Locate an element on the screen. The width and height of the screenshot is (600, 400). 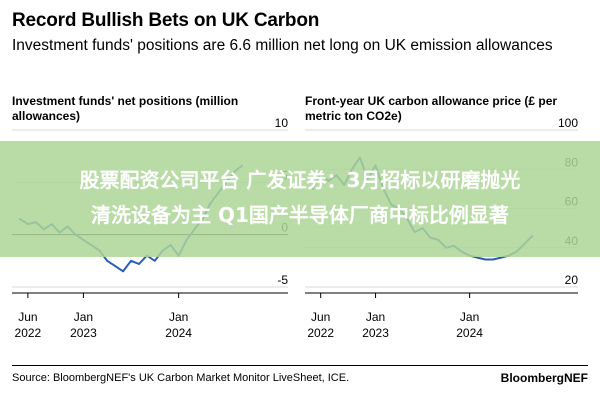
y-tick-label: 20 is located at coordinates (572, 280).